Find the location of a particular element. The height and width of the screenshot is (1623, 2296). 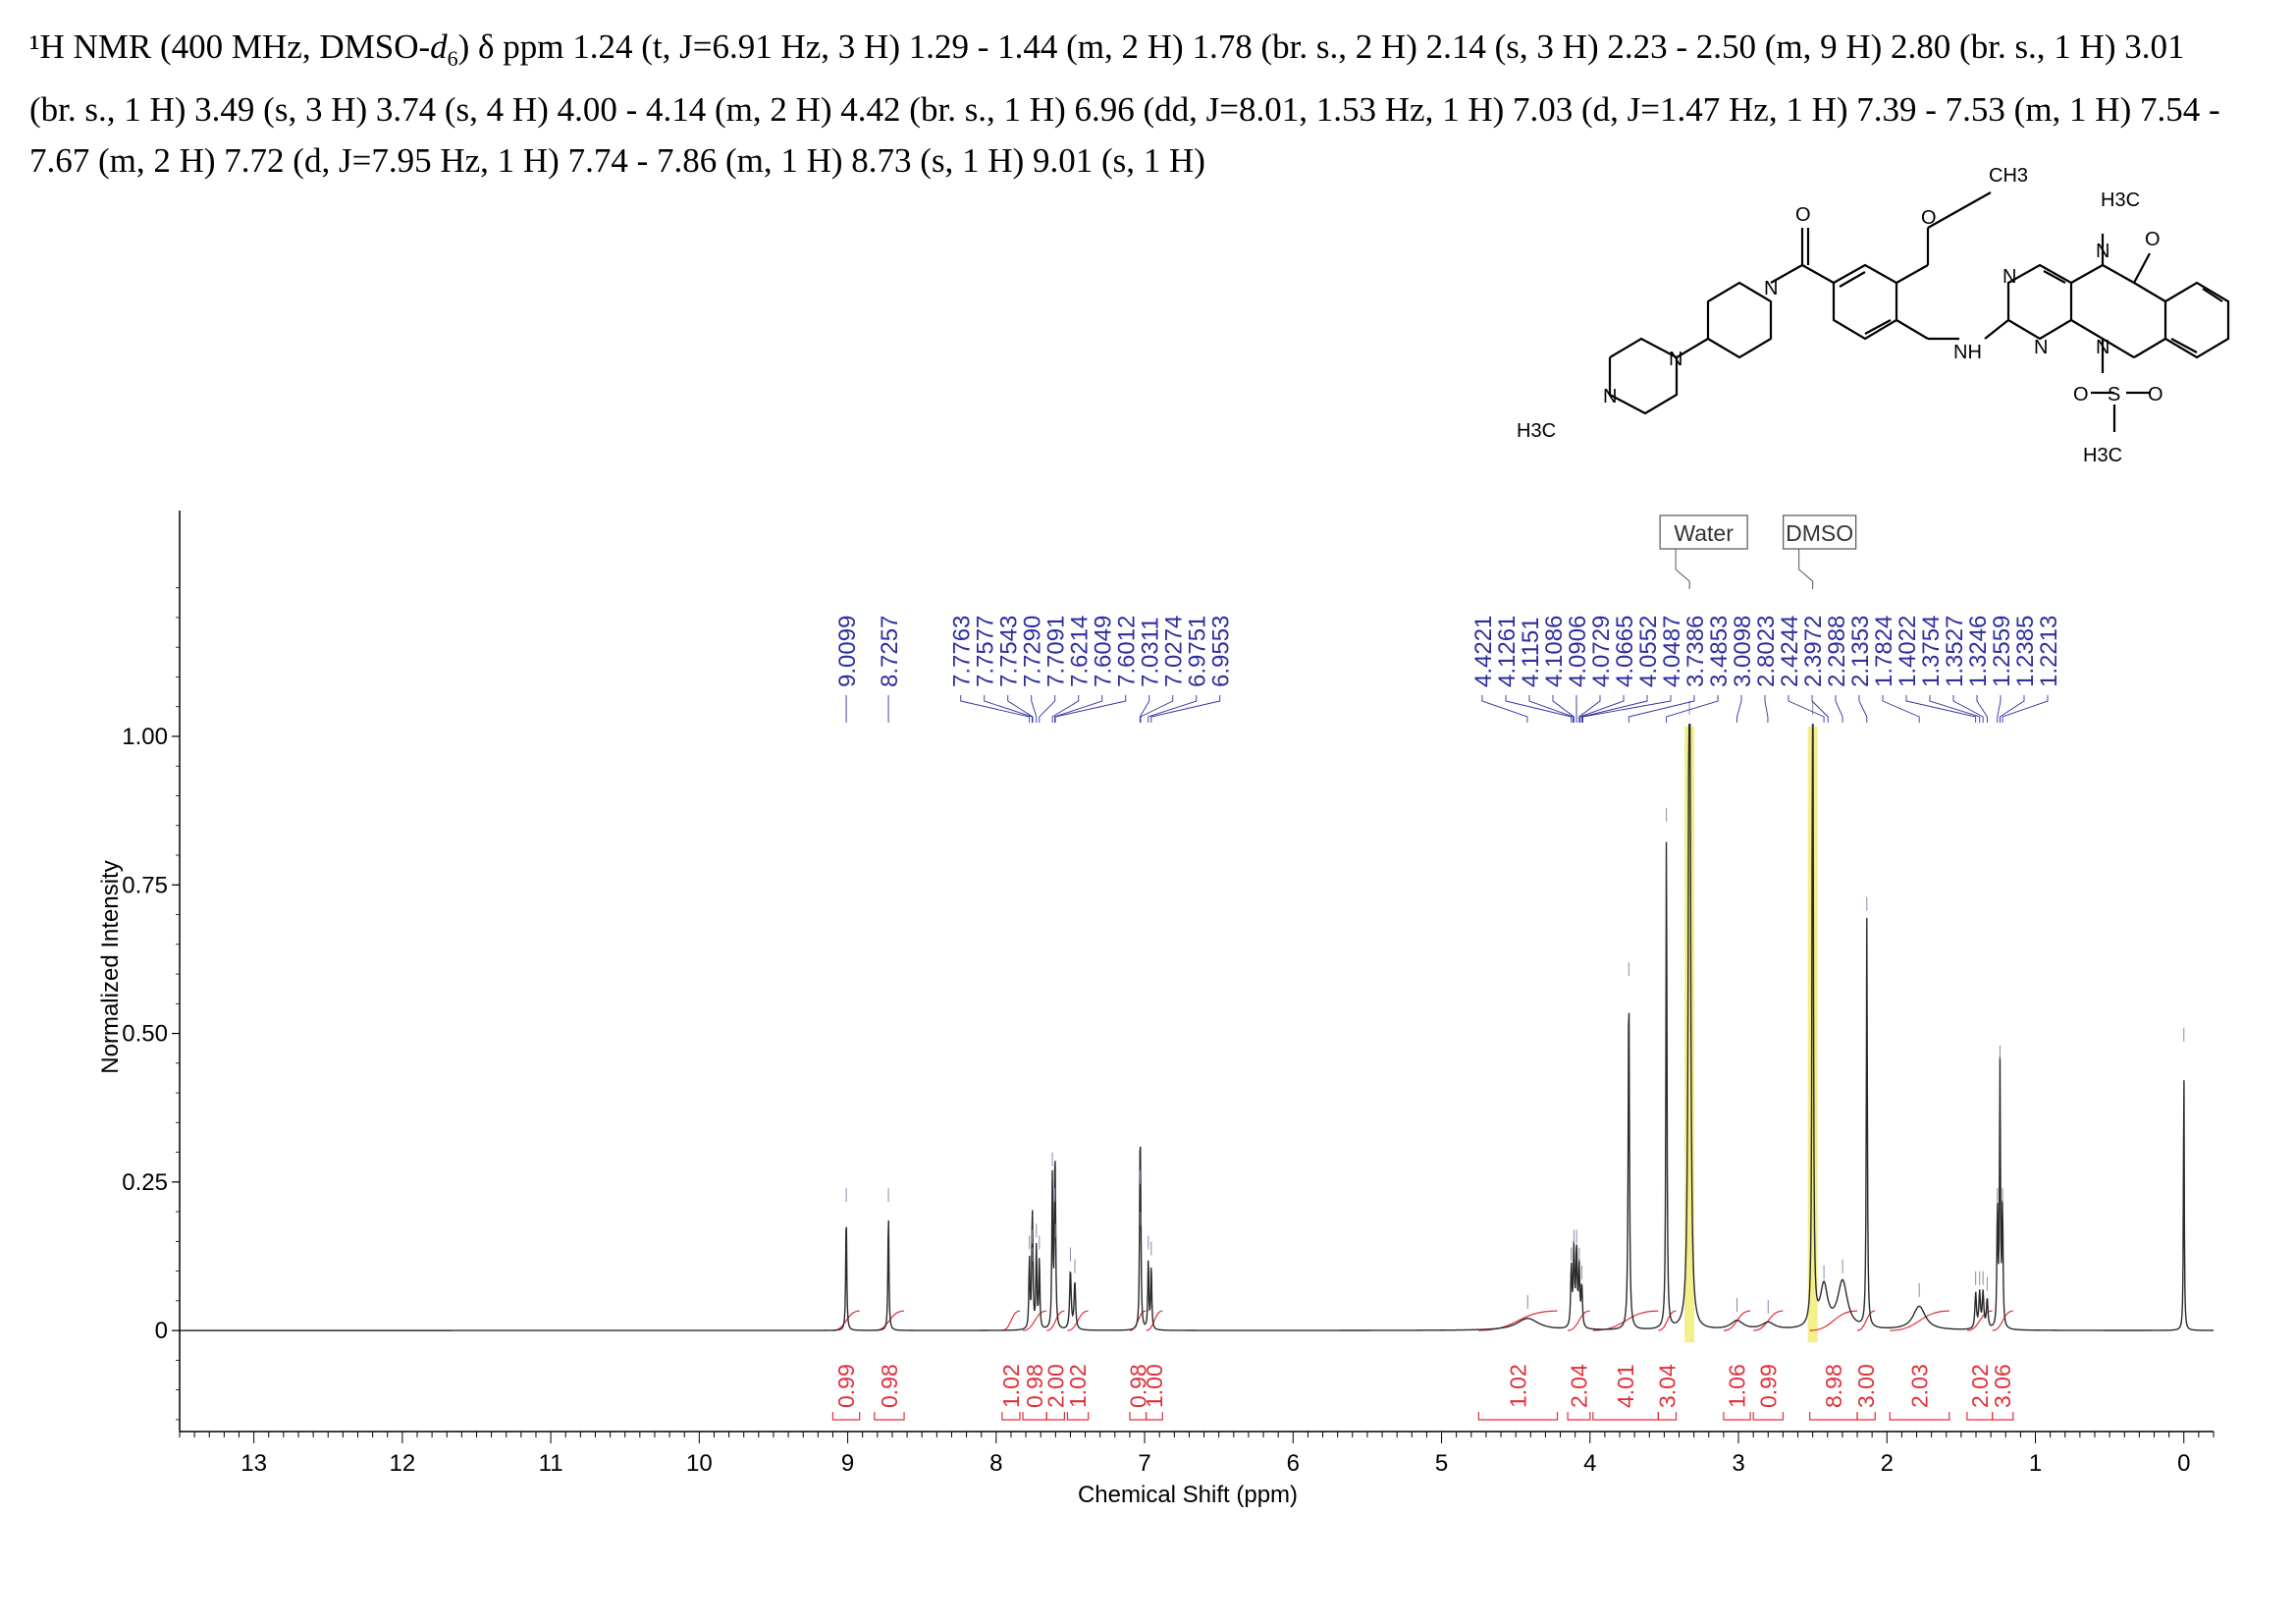

peak-label: 1.4022 is located at coordinates (1908, 651).